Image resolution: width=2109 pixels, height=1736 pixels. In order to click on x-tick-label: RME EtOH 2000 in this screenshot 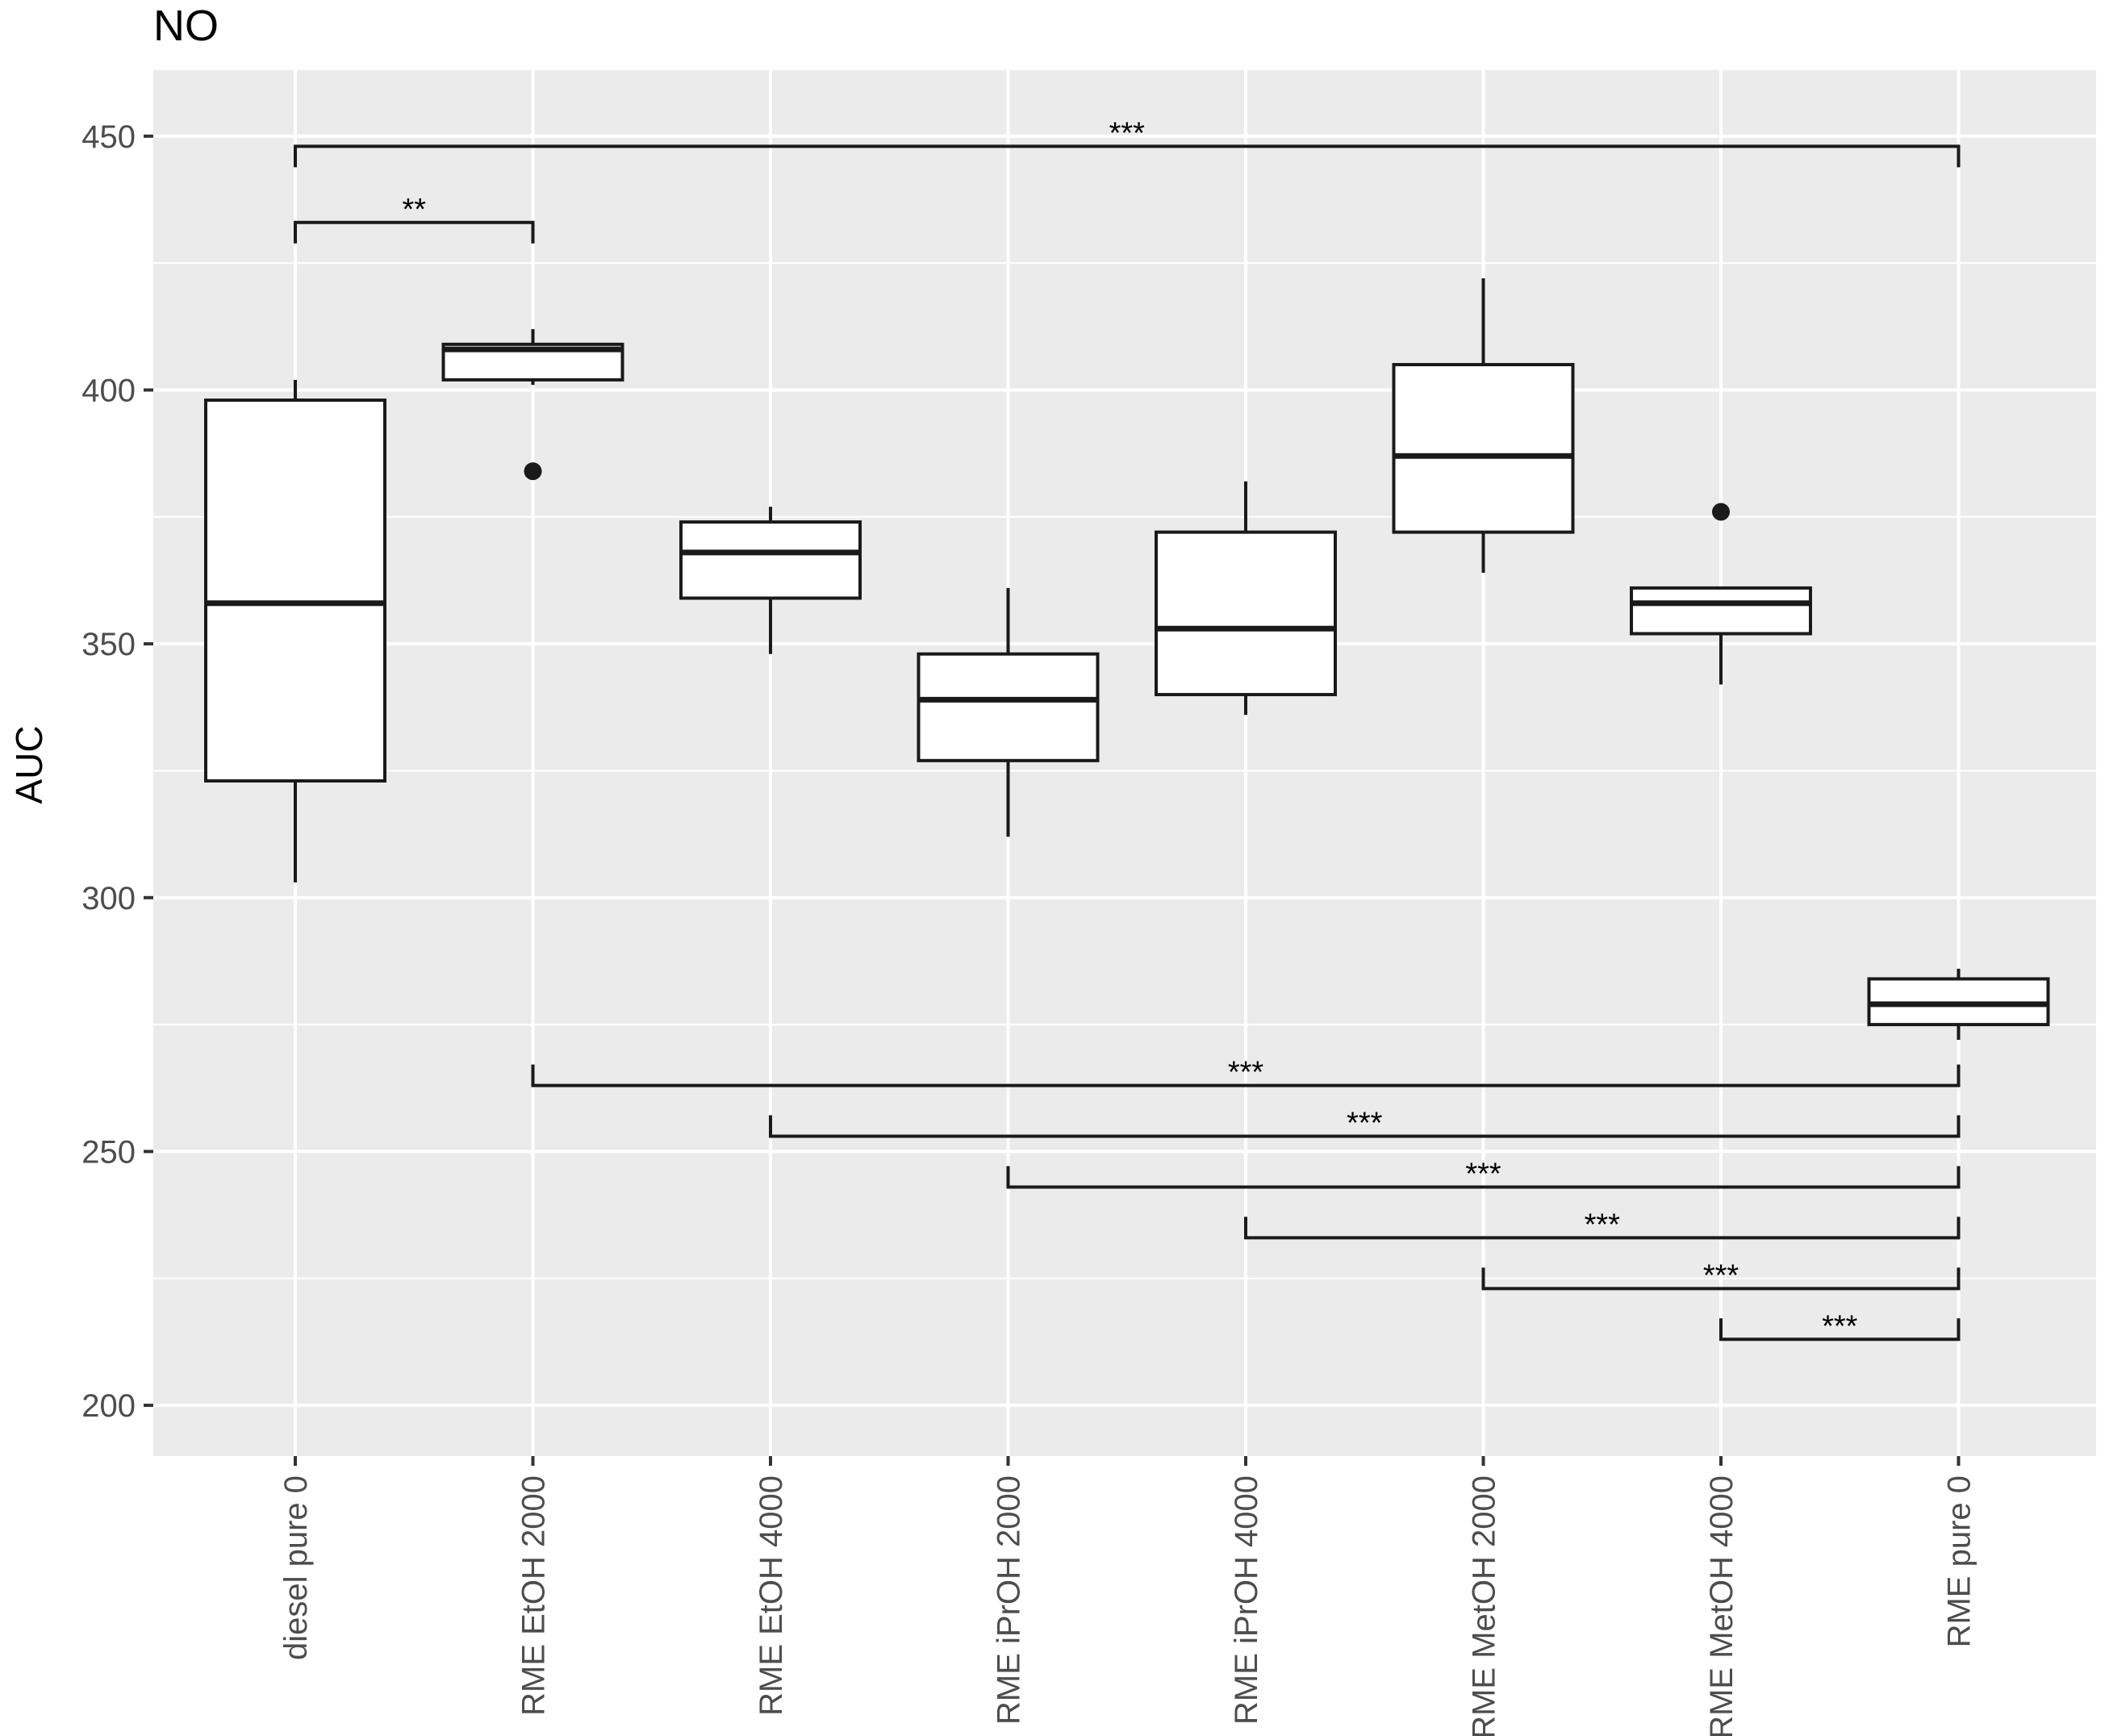, I will do `click(534, 1596)`.